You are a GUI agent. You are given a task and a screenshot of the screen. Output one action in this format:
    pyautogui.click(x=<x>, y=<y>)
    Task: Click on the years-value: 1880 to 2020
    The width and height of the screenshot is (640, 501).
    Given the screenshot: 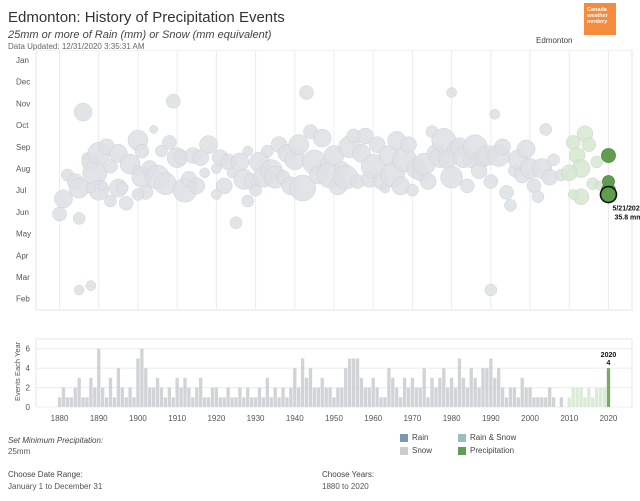 What is the action you would take?
    pyautogui.click(x=345, y=486)
    